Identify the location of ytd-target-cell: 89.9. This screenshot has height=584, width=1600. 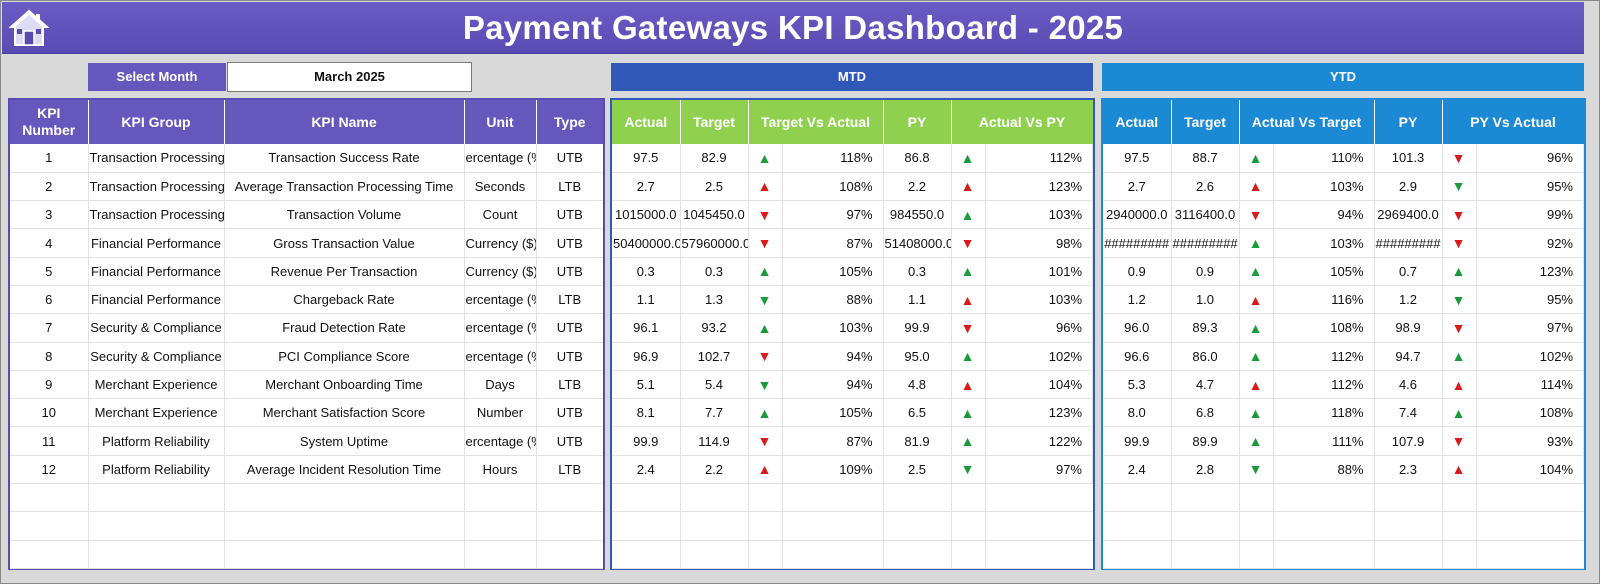
(1205, 441).